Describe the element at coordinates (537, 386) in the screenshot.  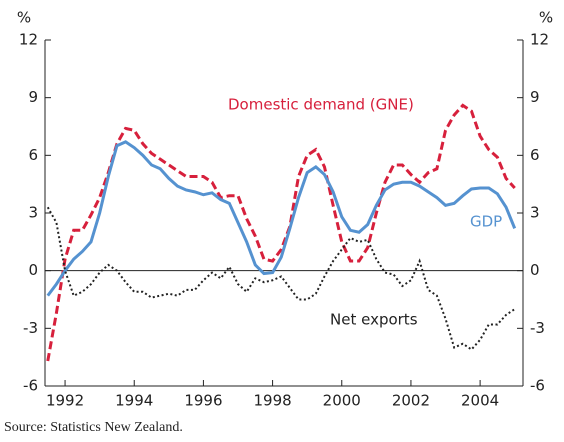
I see `y2-tick-label: -6` at that location.